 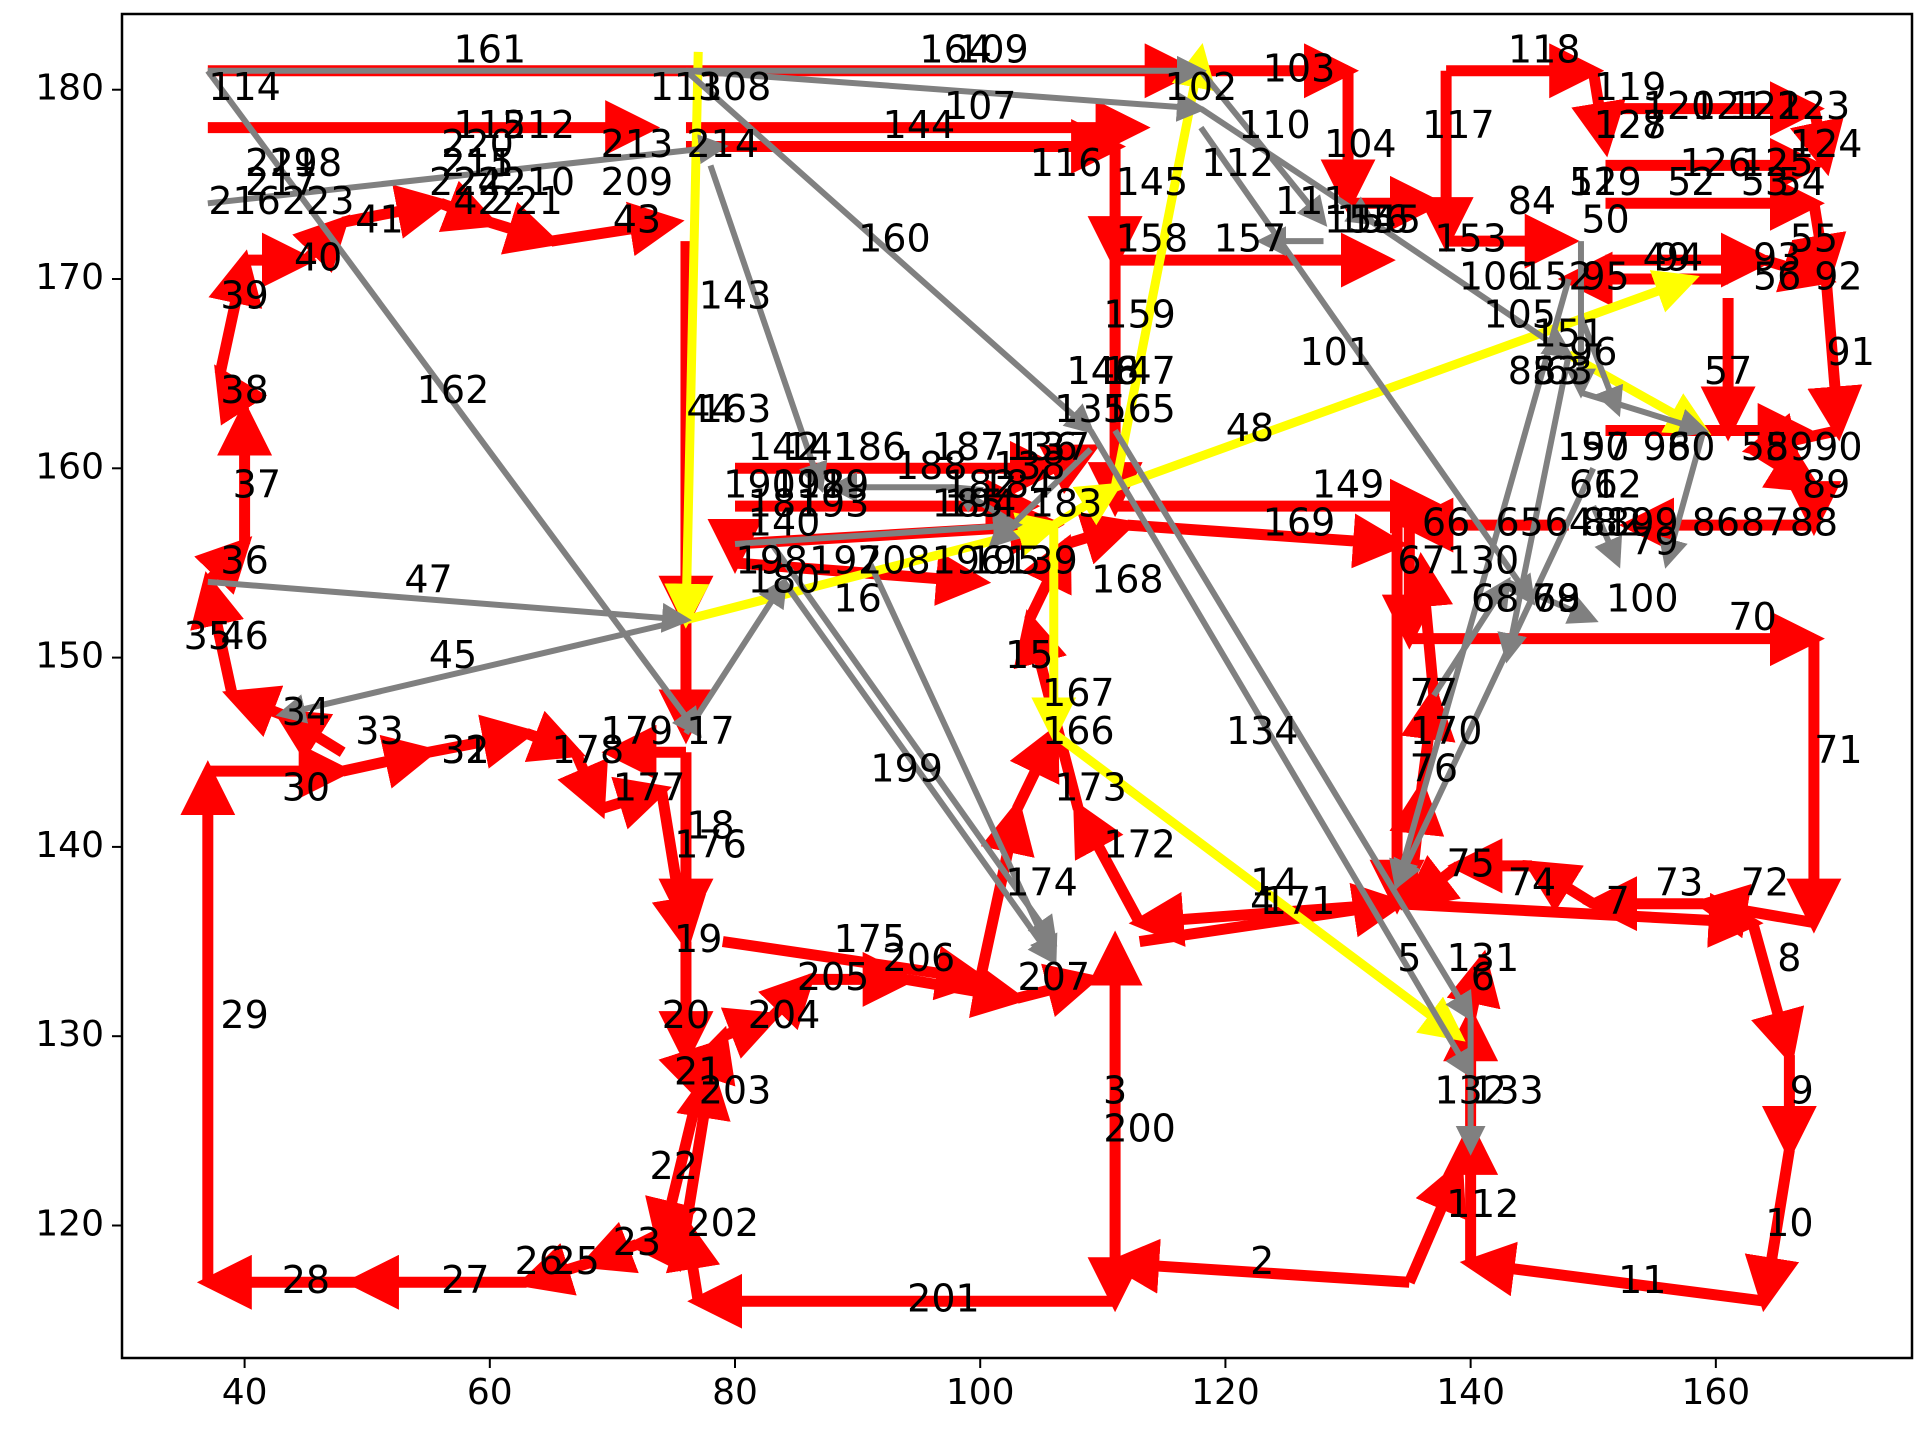 What do you see at coordinates (490, 182) in the screenshot?
I see `node-label-222: 222` at bounding box center [490, 182].